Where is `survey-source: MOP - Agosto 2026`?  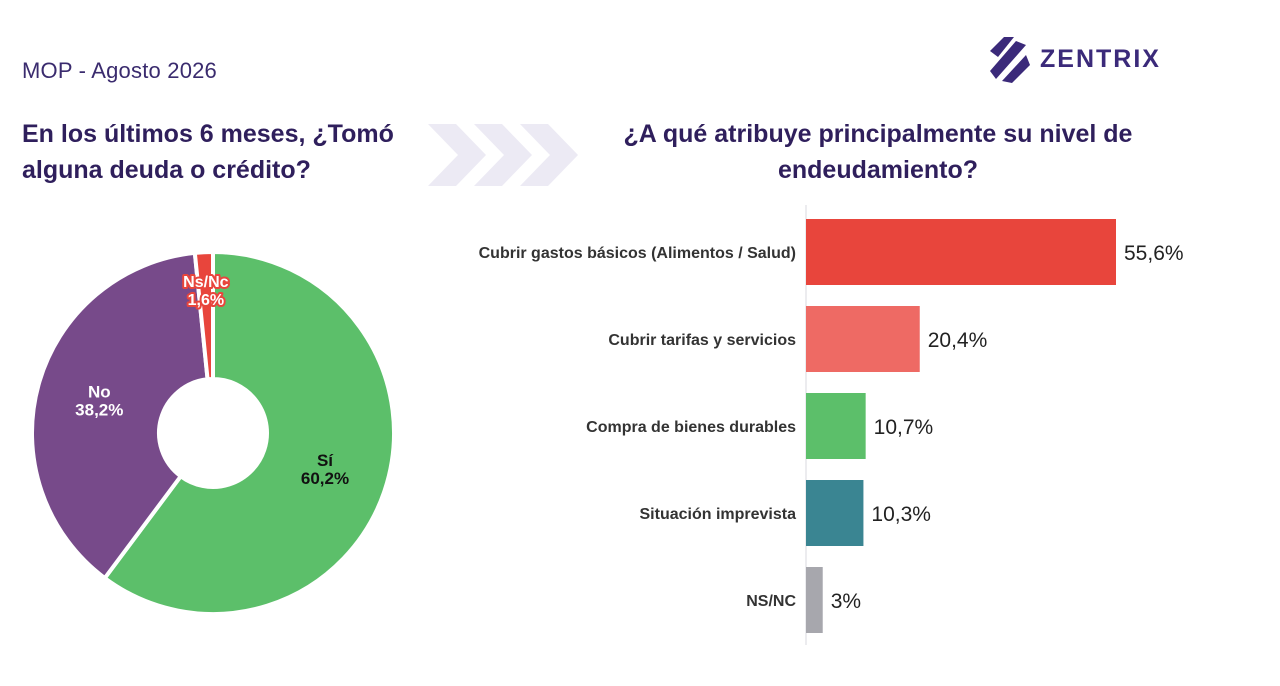 survey-source: MOP - Agosto 2026 is located at coordinates (119, 70).